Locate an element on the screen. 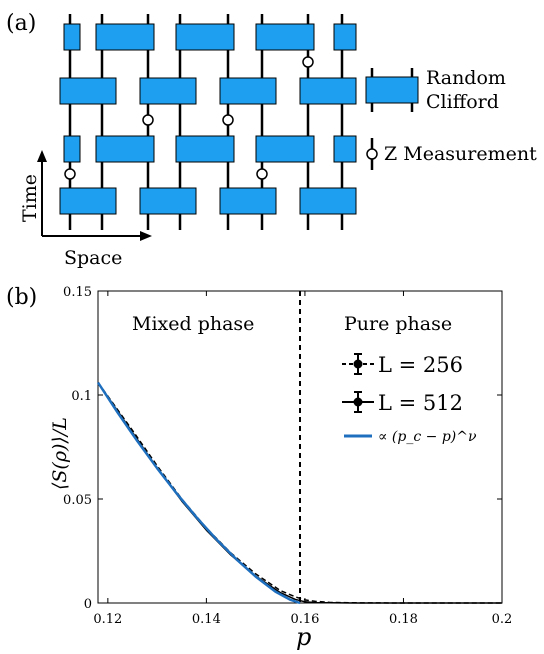  space-axis-label: Space is located at coordinates (93, 258).